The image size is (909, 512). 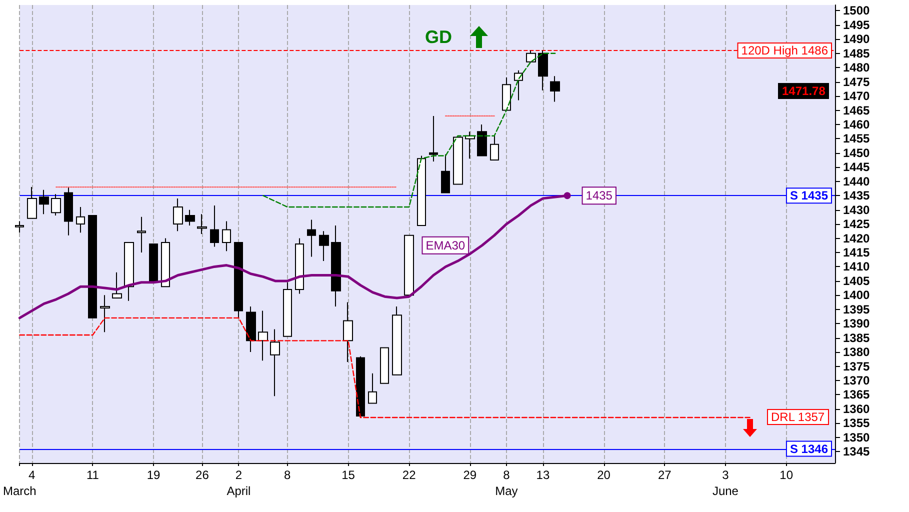 I want to click on y-tick-label: 1425, so click(x=856, y=224).